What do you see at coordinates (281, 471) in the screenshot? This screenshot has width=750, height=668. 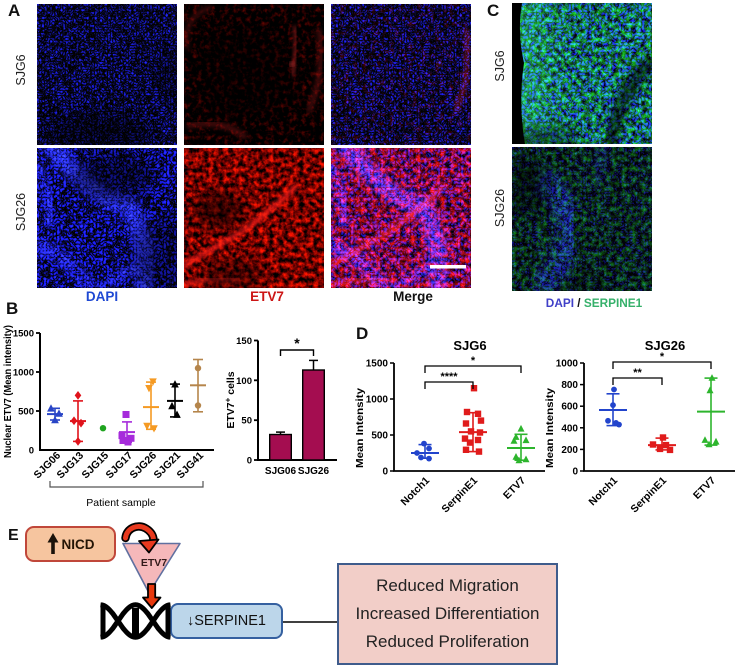 I see `svg-text: SJG06` at bounding box center [281, 471].